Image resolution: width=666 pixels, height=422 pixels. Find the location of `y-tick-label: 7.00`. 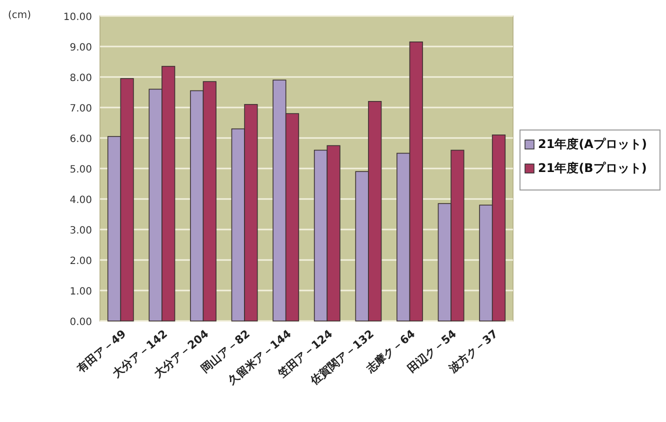

y-tick-label: 7.00 is located at coordinates (81, 109).